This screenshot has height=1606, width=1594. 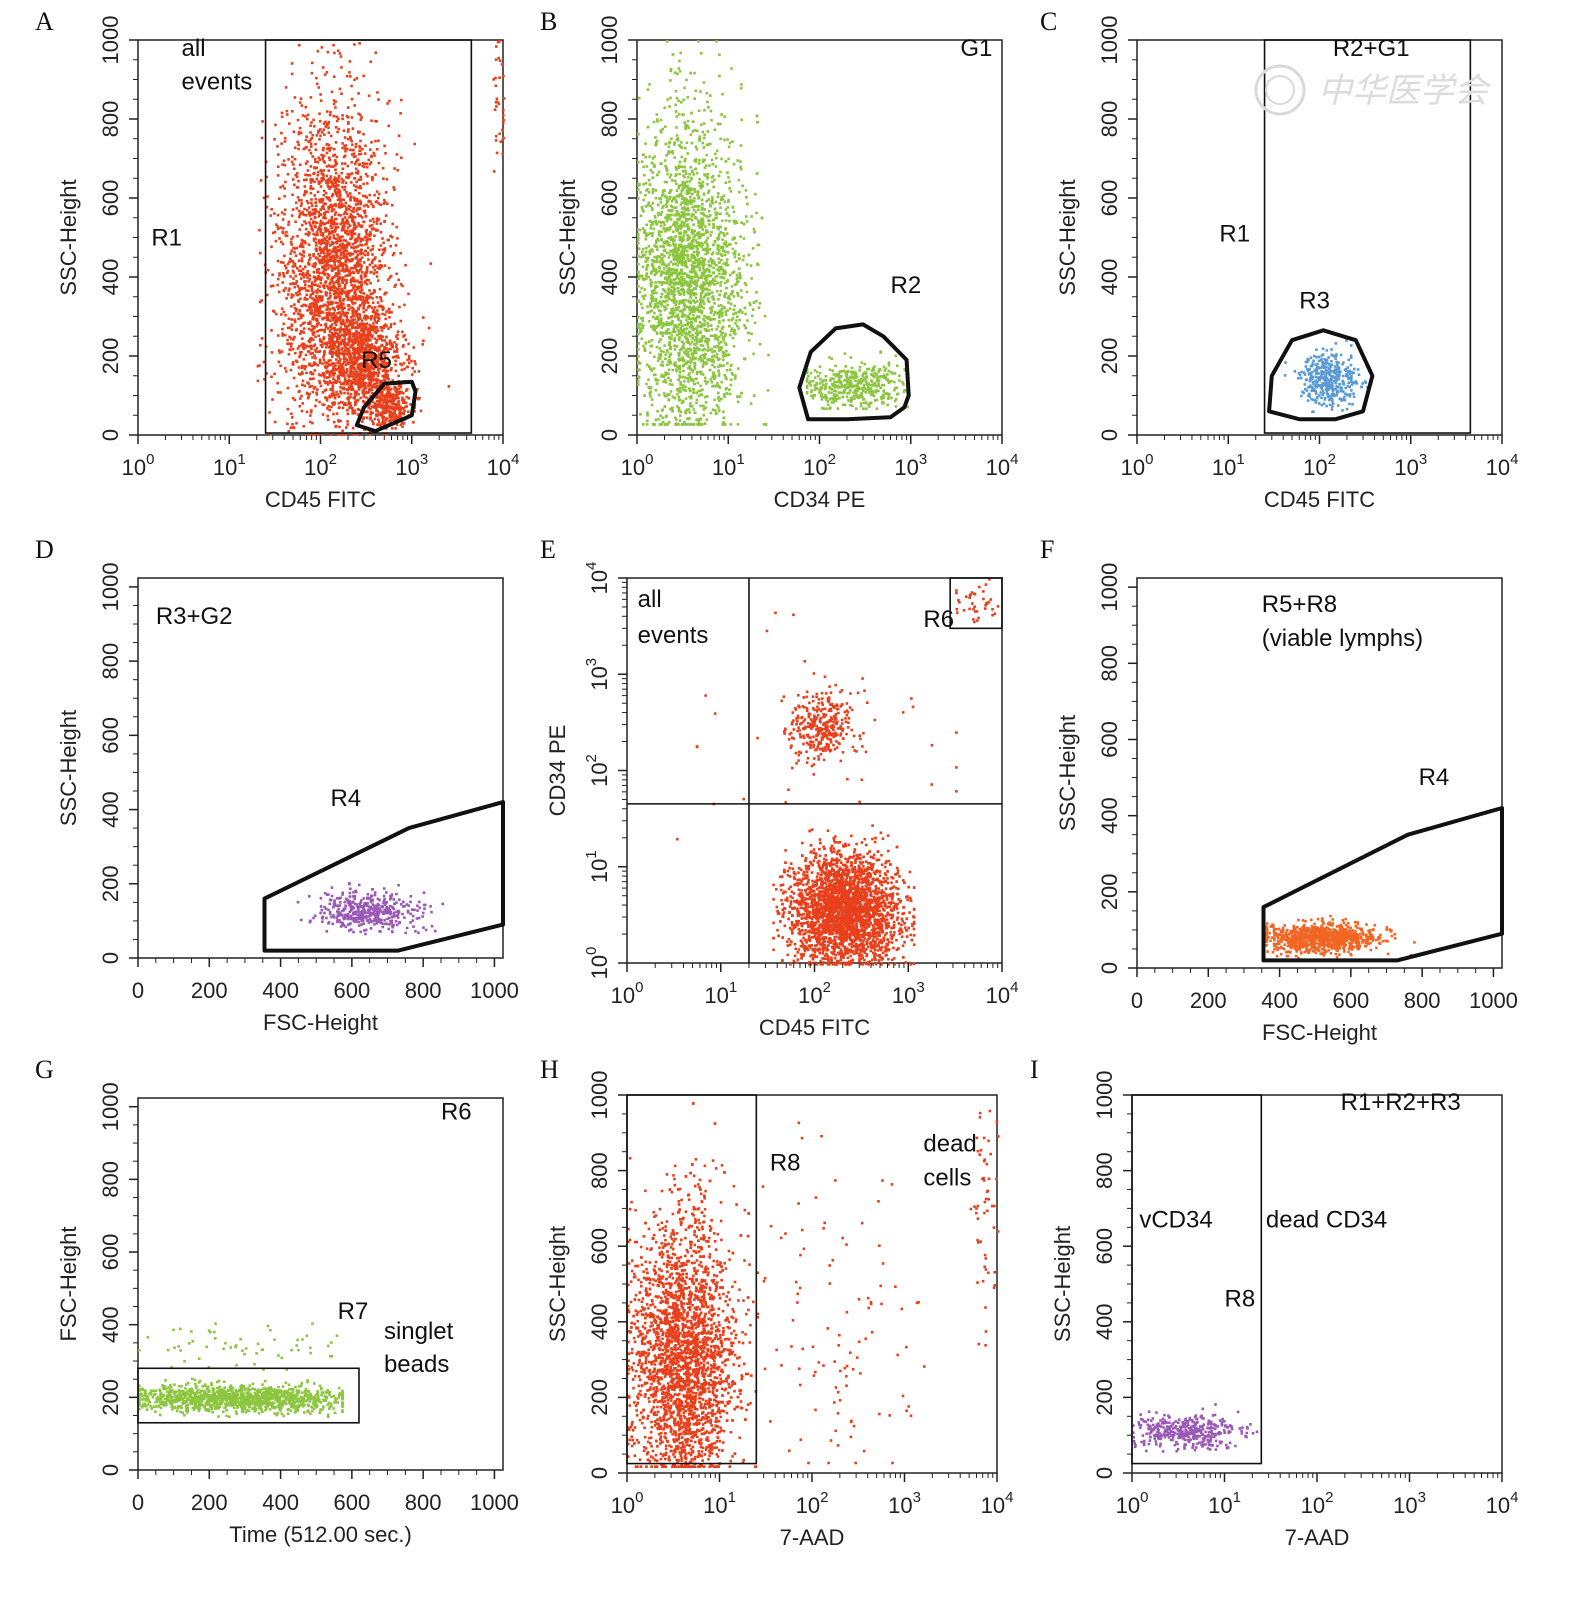 I want to click on y-tick-label: 600, so click(x=110, y=198).